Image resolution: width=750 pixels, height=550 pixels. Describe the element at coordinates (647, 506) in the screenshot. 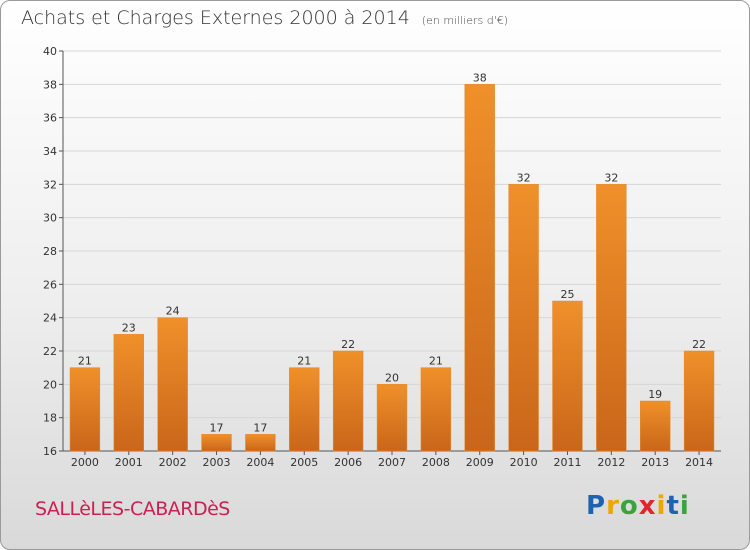

I see `logo-letter: x` at that location.